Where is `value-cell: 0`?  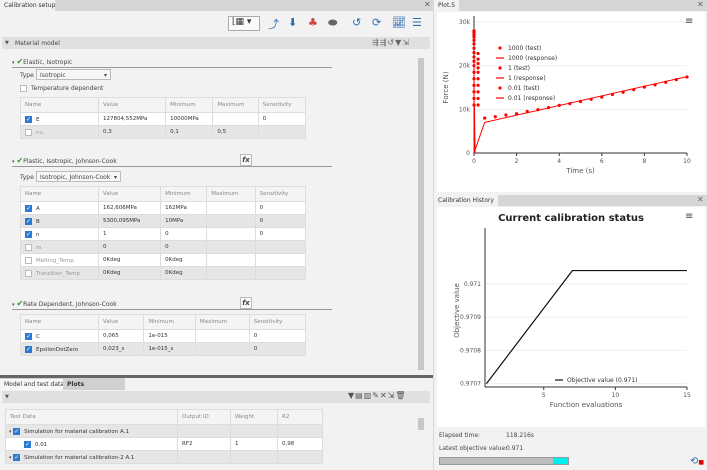 value-cell: 0 is located at coordinates (129, 247).